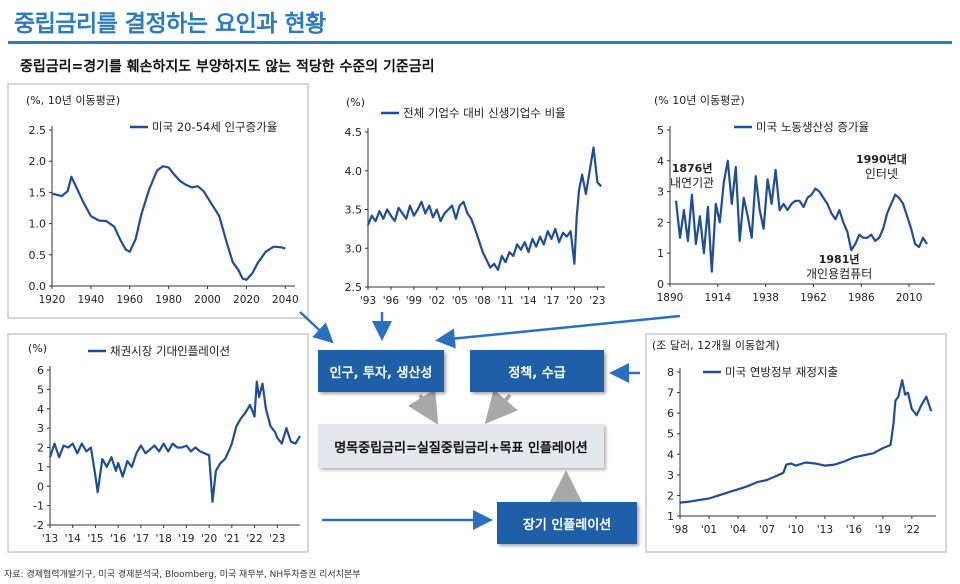 The width and height of the screenshot is (960, 584). I want to click on c1-ytick-label: 2.5, so click(38, 130).